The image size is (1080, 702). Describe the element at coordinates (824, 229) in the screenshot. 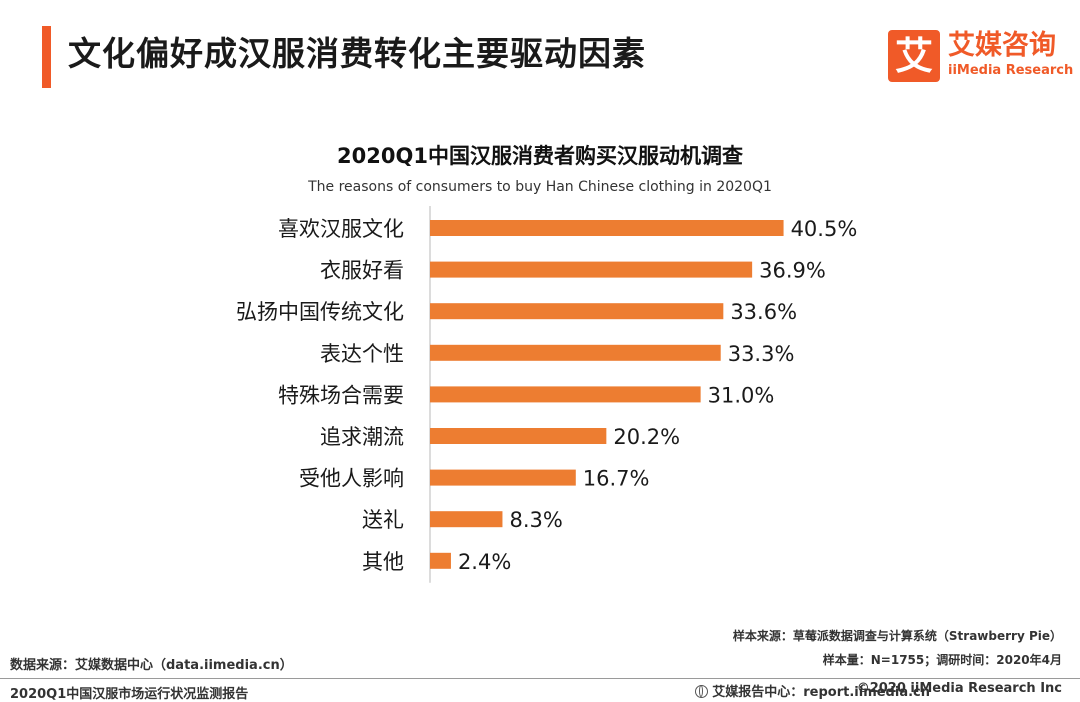

I see `value-label: 40.5%` at that location.